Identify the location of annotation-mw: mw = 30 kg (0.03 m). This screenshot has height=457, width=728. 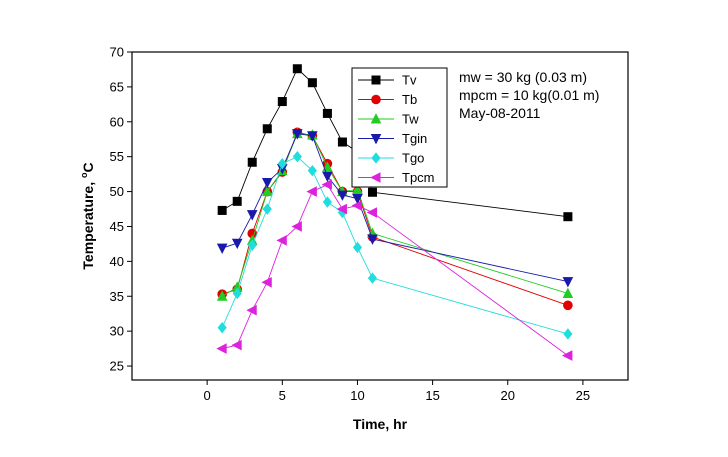
(523, 77).